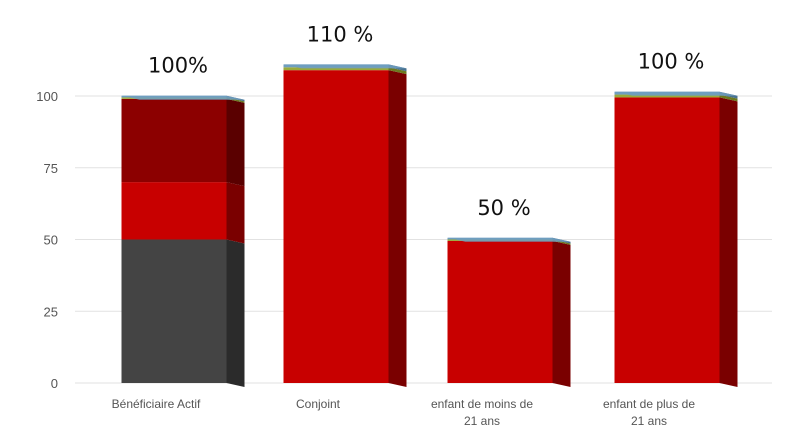  I want to click on y-tick-label: 25, so click(51, 311).